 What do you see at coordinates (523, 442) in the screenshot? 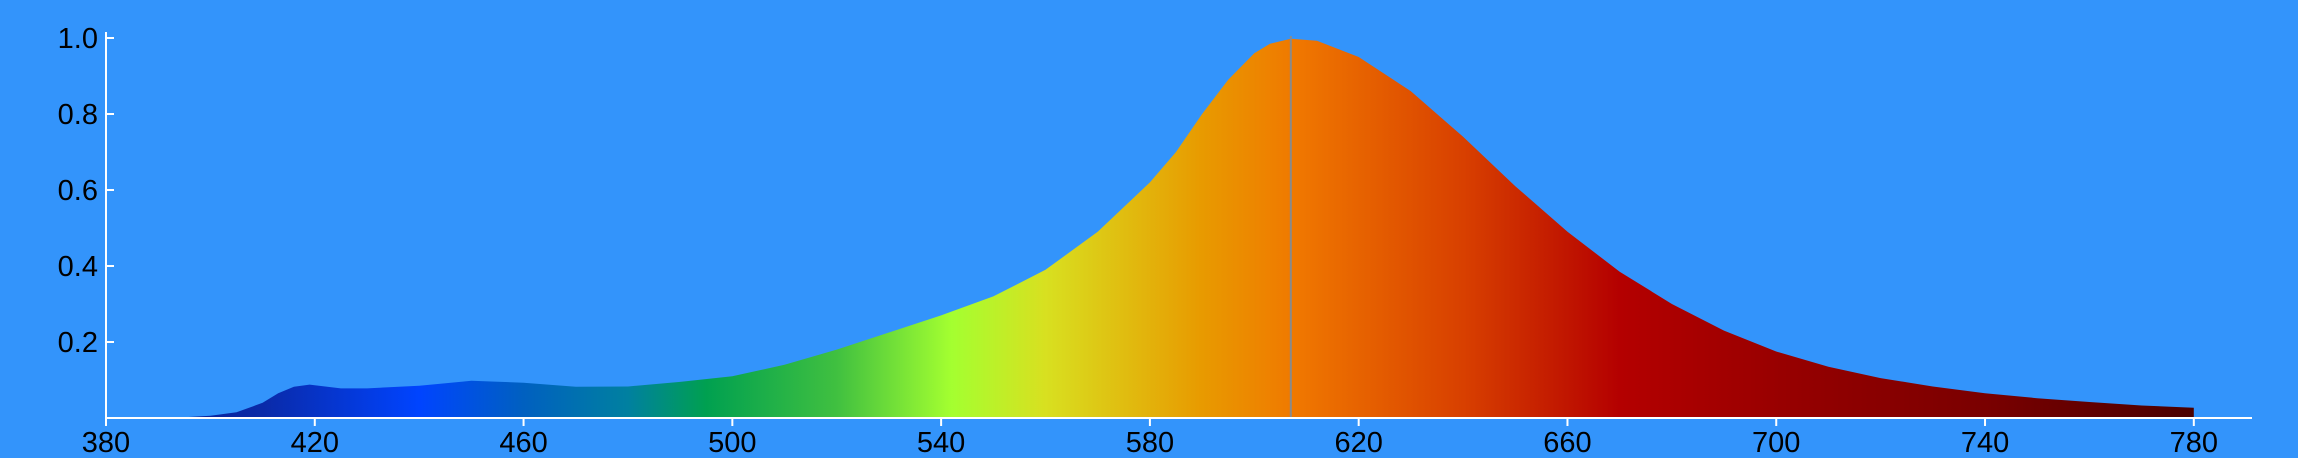
I see `x-tick-label: 460` at bounding box center [523, 442].